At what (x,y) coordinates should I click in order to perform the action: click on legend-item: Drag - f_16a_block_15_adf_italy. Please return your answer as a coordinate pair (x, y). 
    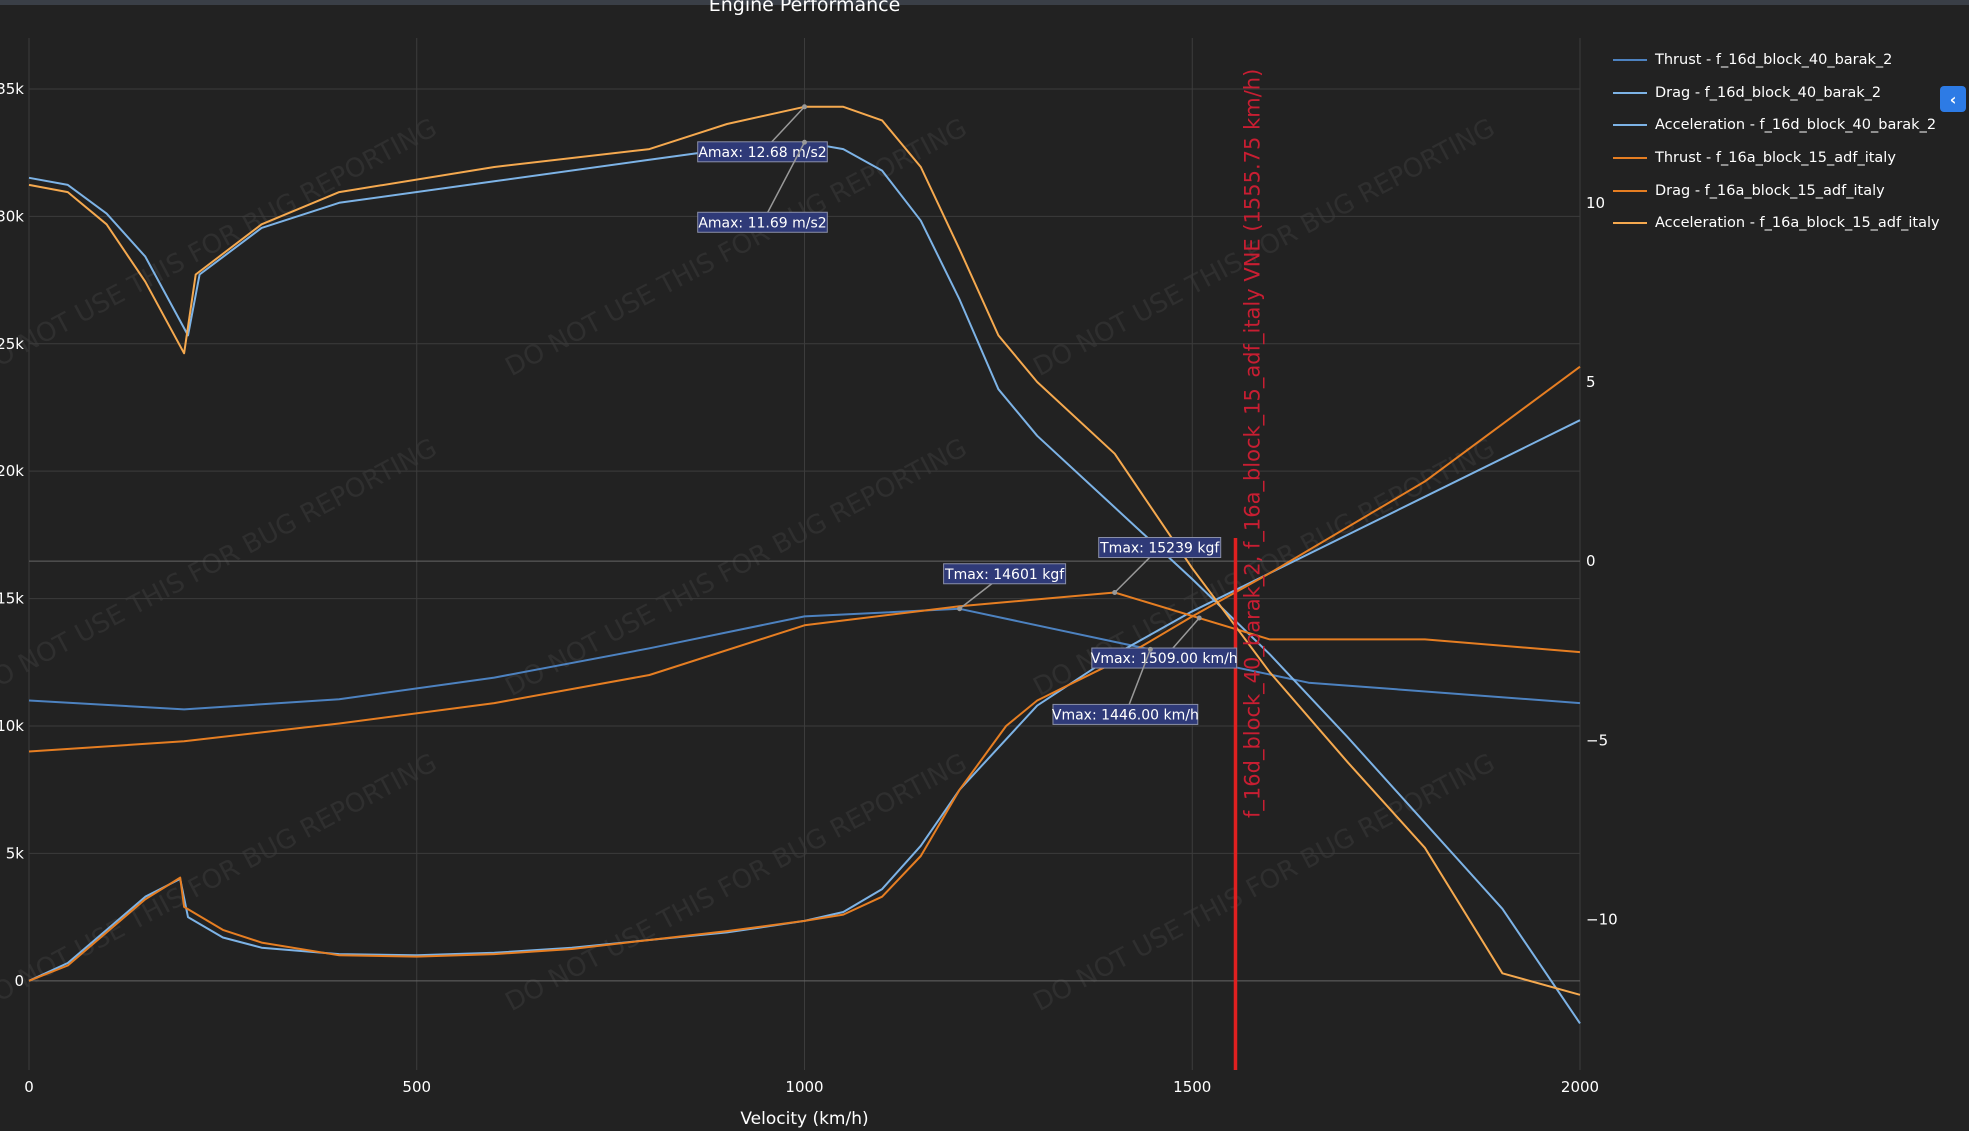
    Looking at the image, I should click on (1776, 190).